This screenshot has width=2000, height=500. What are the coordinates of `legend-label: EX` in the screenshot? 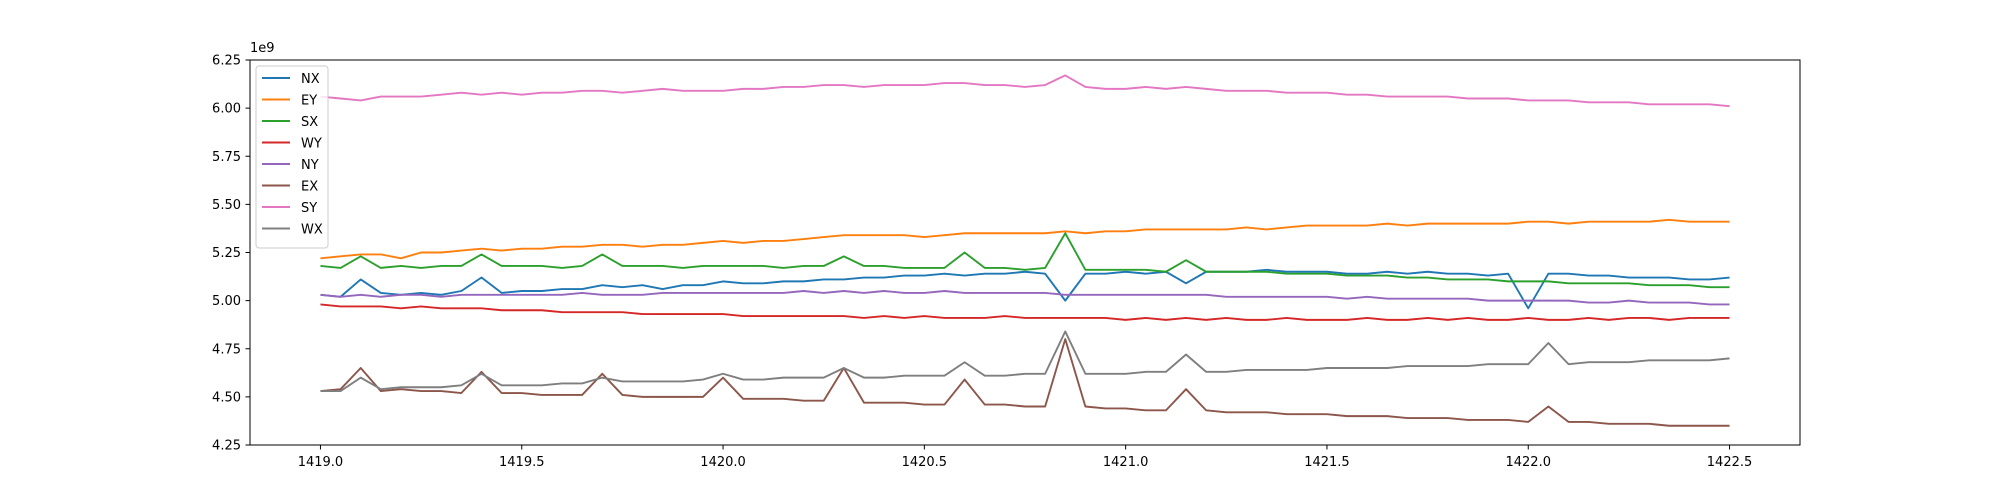 It's located at (309, 187).